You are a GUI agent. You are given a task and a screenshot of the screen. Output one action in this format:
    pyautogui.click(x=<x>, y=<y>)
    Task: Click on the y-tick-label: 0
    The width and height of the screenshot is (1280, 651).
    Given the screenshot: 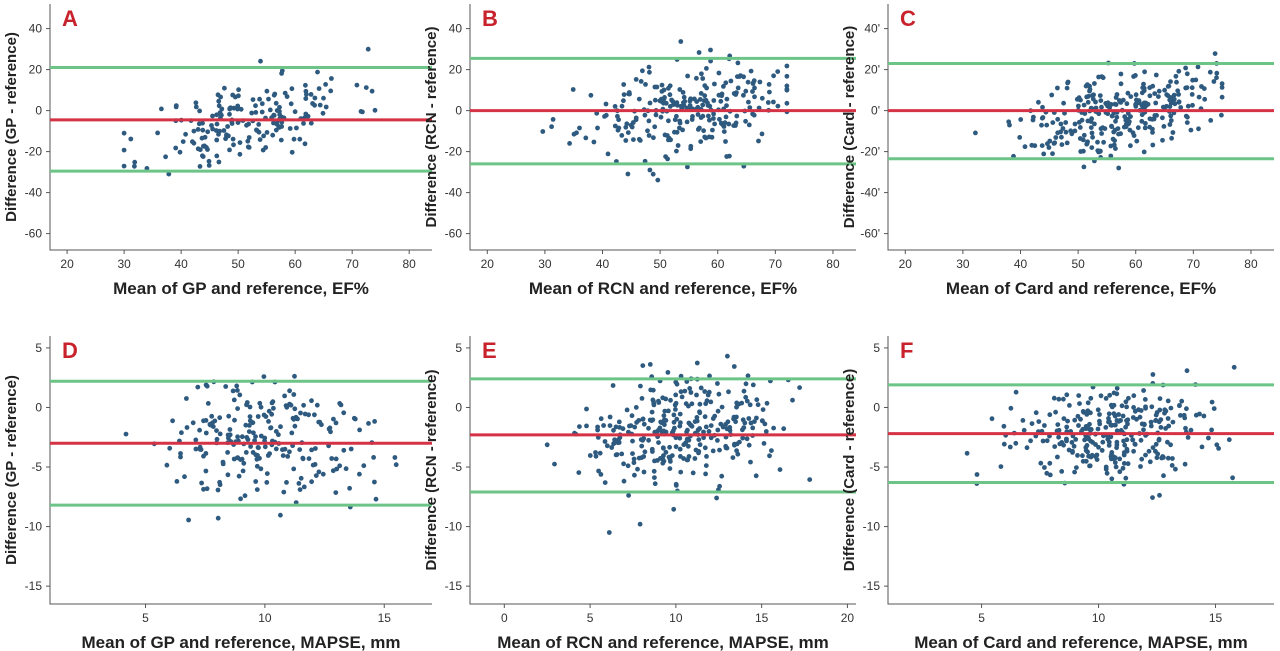 What is the action you would take?
    pyautogui.click(x=458, y=407)
    